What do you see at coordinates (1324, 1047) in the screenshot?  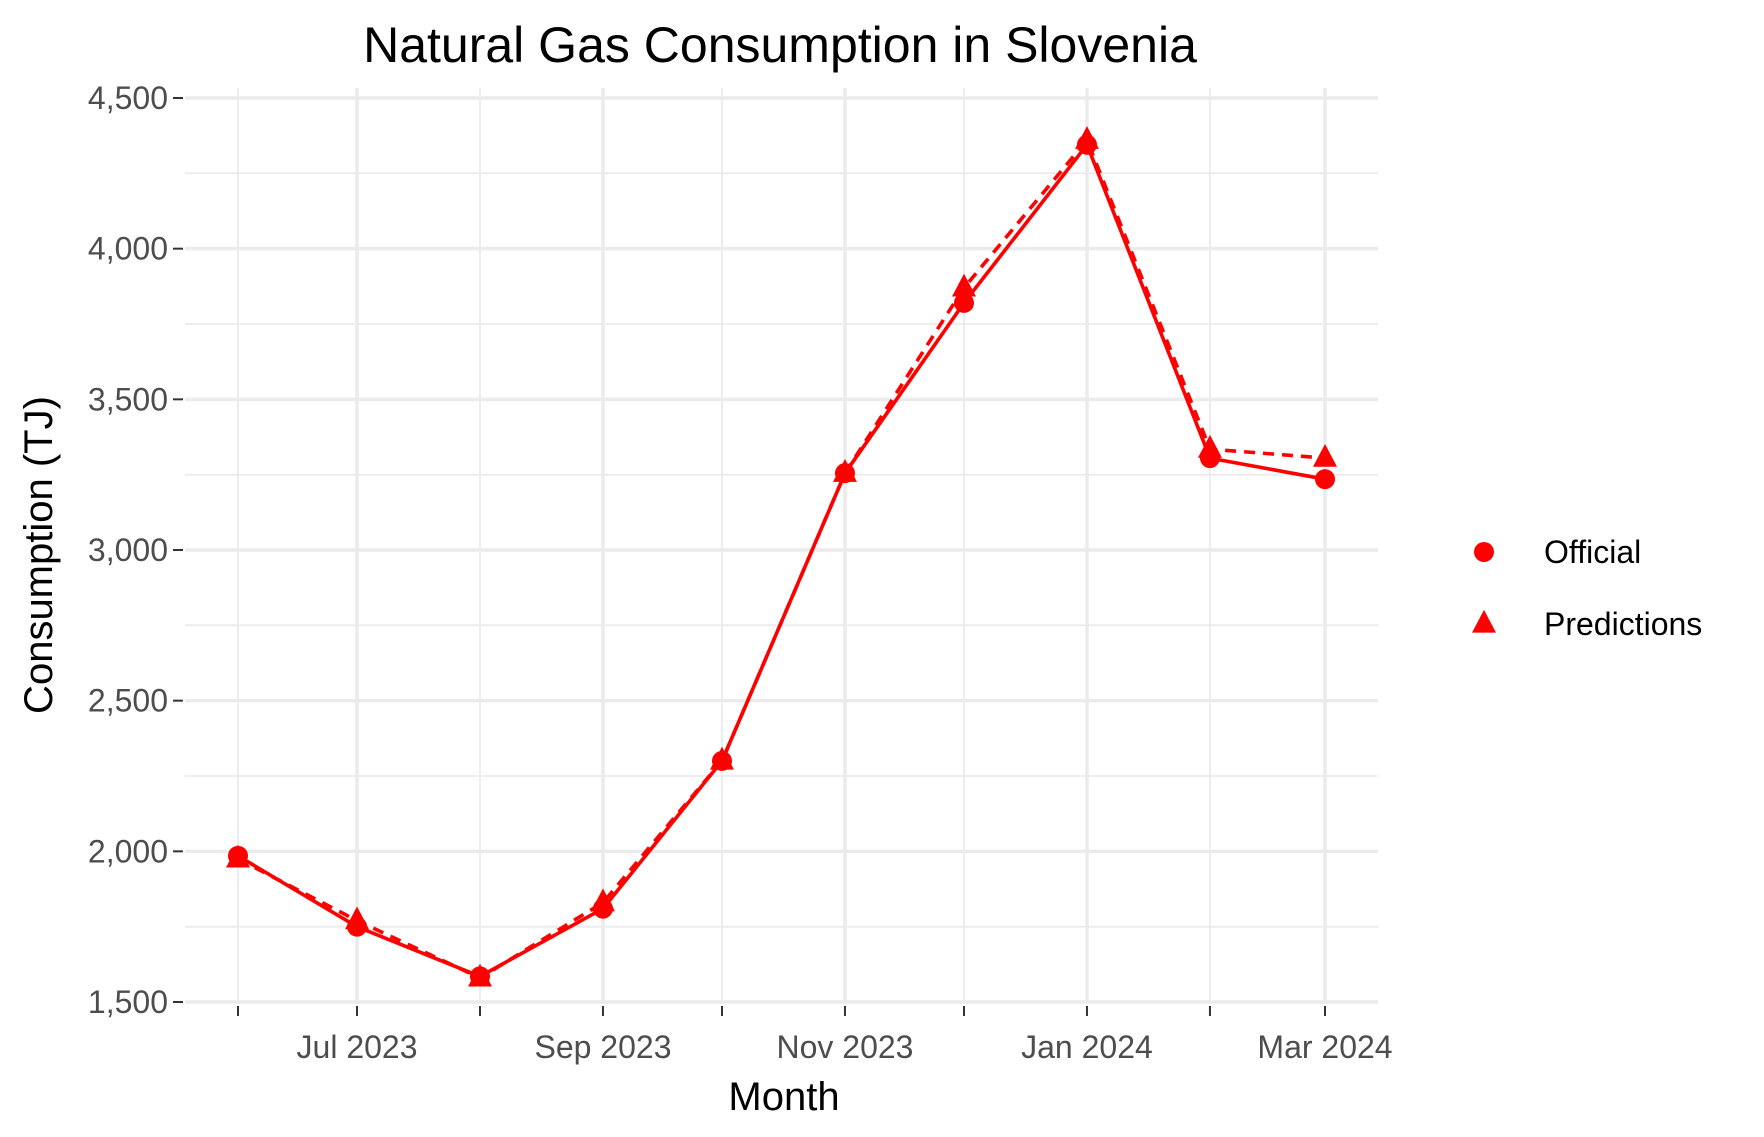 I see `x-tick-label: Mar 2024` at bounding box center [1324, 1047].